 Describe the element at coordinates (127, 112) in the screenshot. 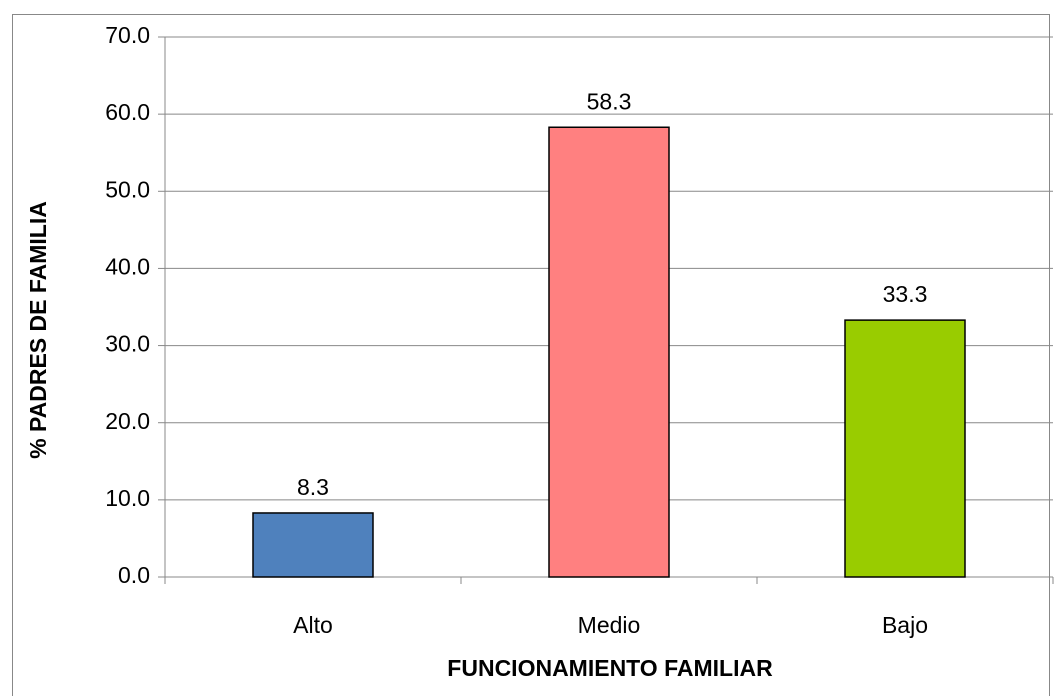

I see `y-tick-label: 60.0` at that location.